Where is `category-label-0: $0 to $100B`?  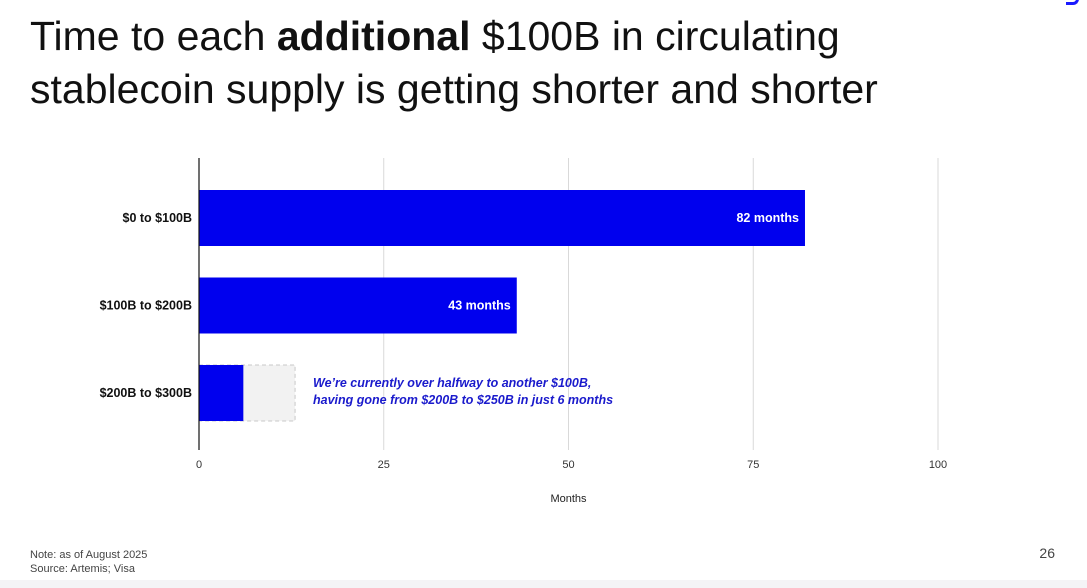 category-label-0: $0 to $100B is located at coordinates (157, 218).